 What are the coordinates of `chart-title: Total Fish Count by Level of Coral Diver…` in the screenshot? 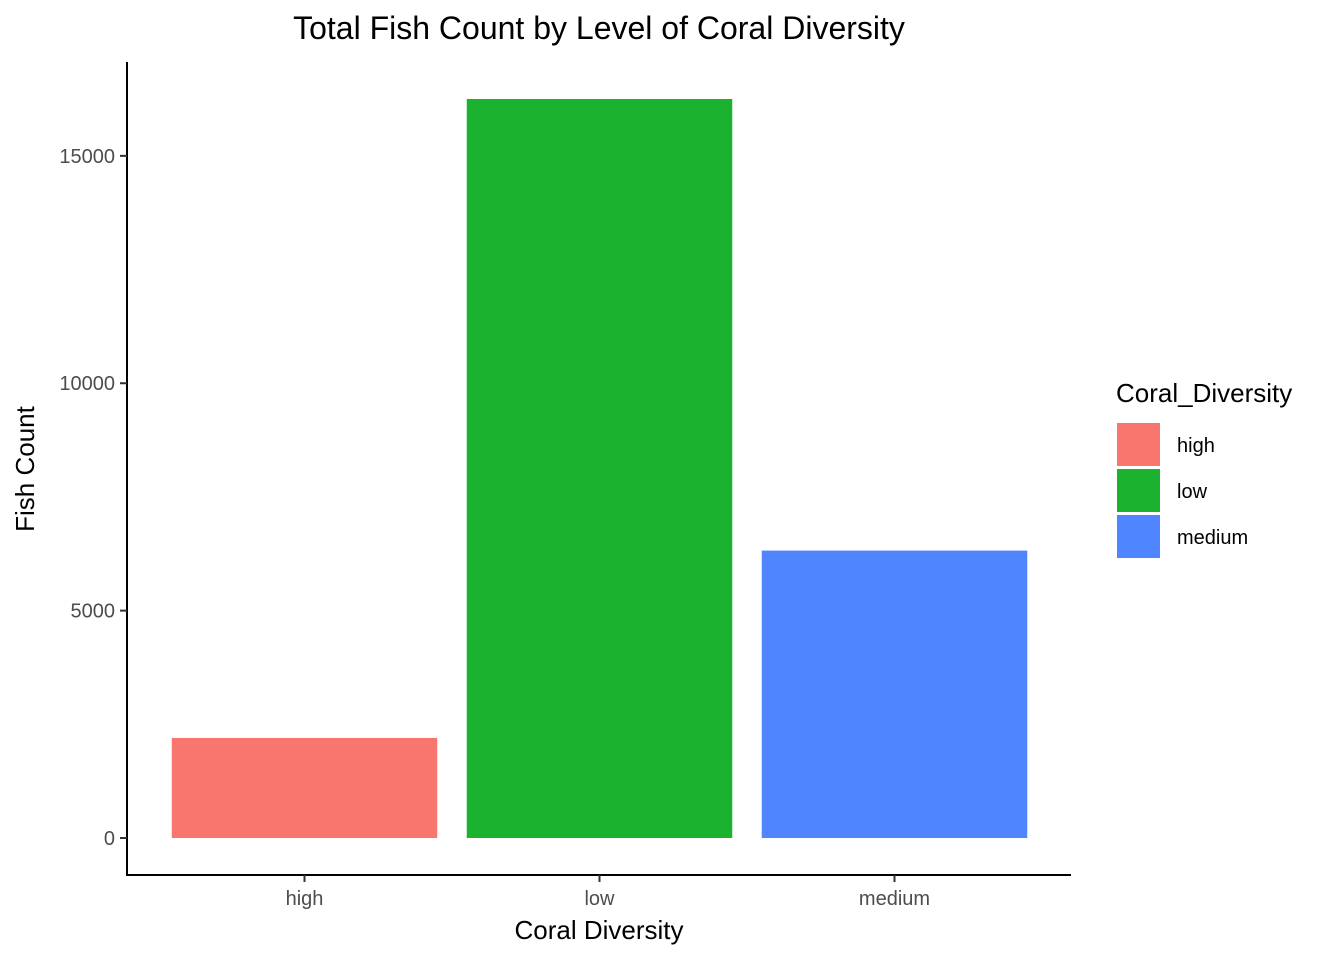 It's located at (599, 28).